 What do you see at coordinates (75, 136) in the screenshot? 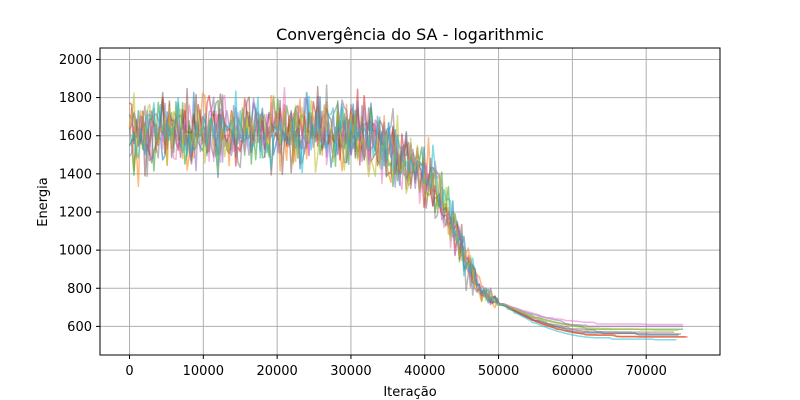
I see `y-tick-label: 1600` at bounding box center [75, 136].